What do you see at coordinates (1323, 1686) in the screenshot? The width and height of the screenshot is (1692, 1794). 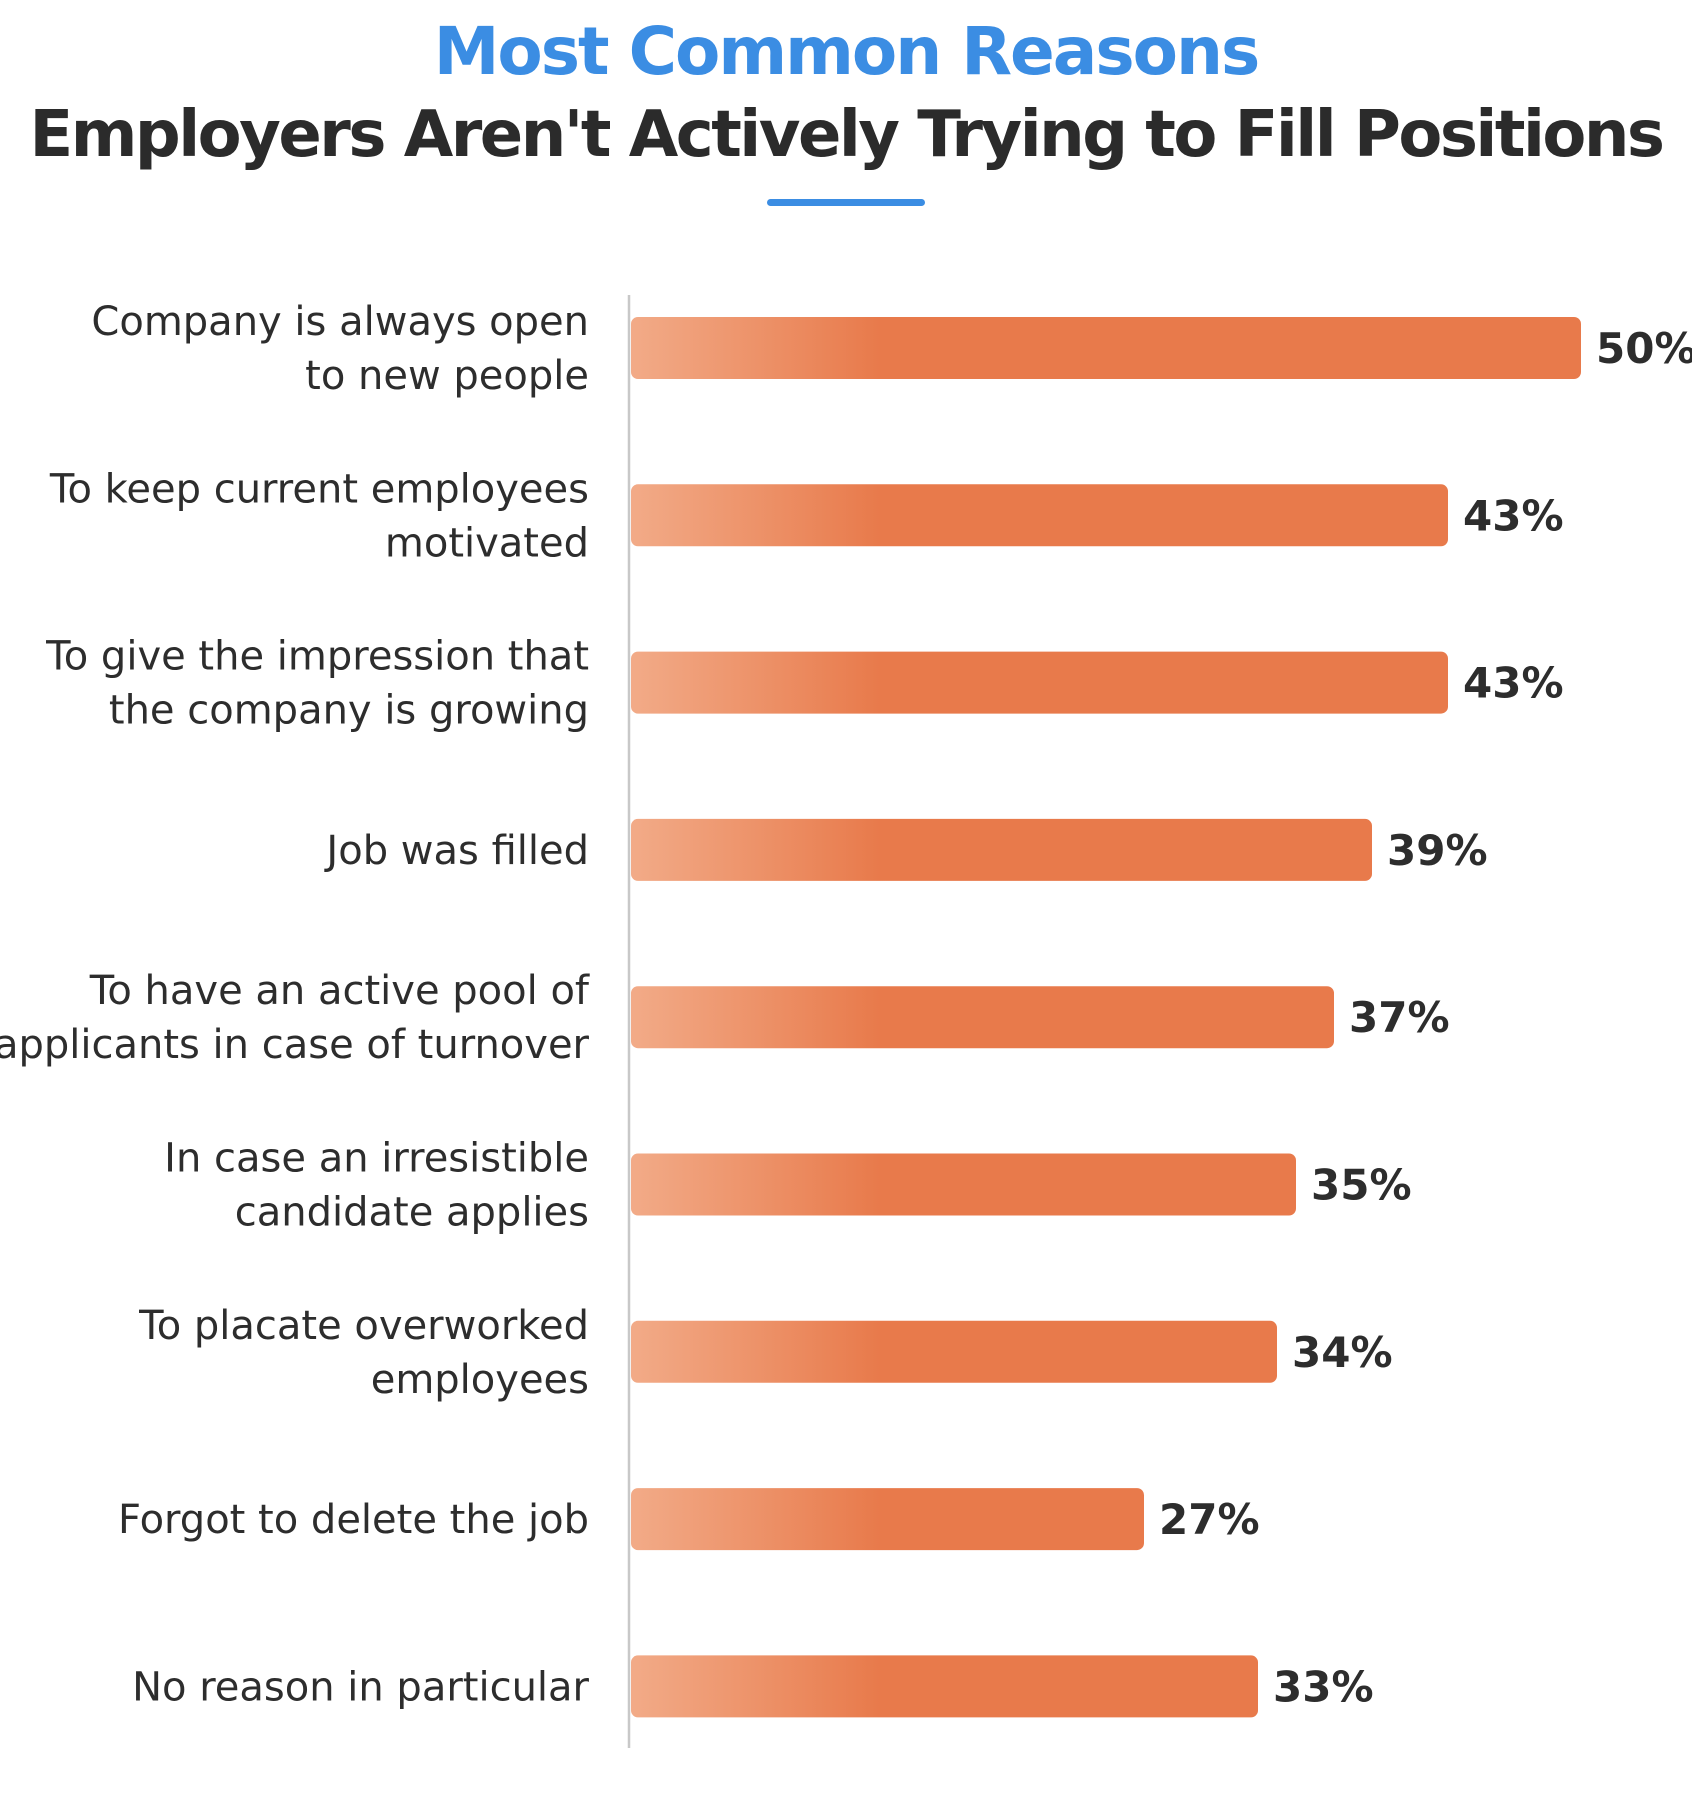 I see `bar-value-label: 33%` at bounding box center [1323, 1686].